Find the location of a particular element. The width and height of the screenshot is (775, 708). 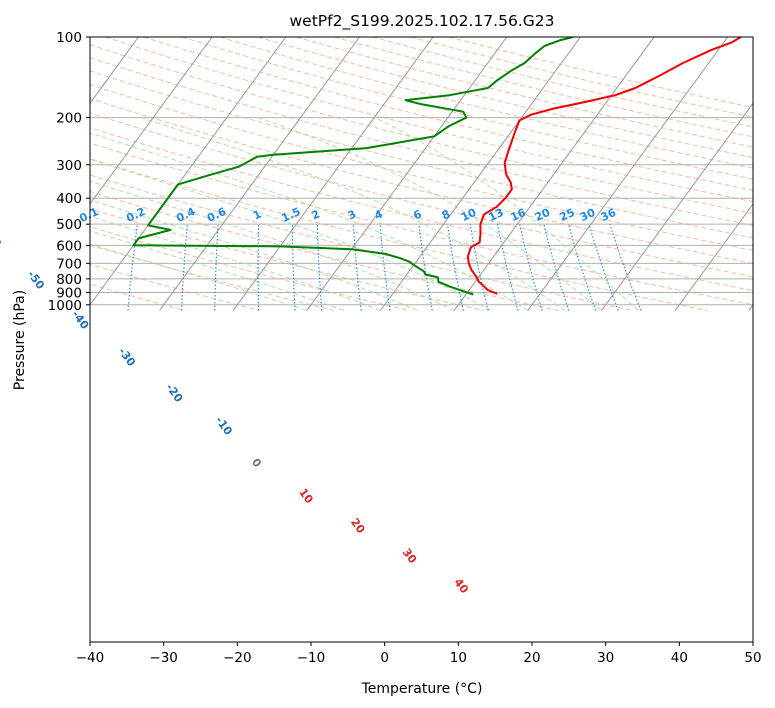

x-tick-label: −10 is located at coordinates (311, 658).